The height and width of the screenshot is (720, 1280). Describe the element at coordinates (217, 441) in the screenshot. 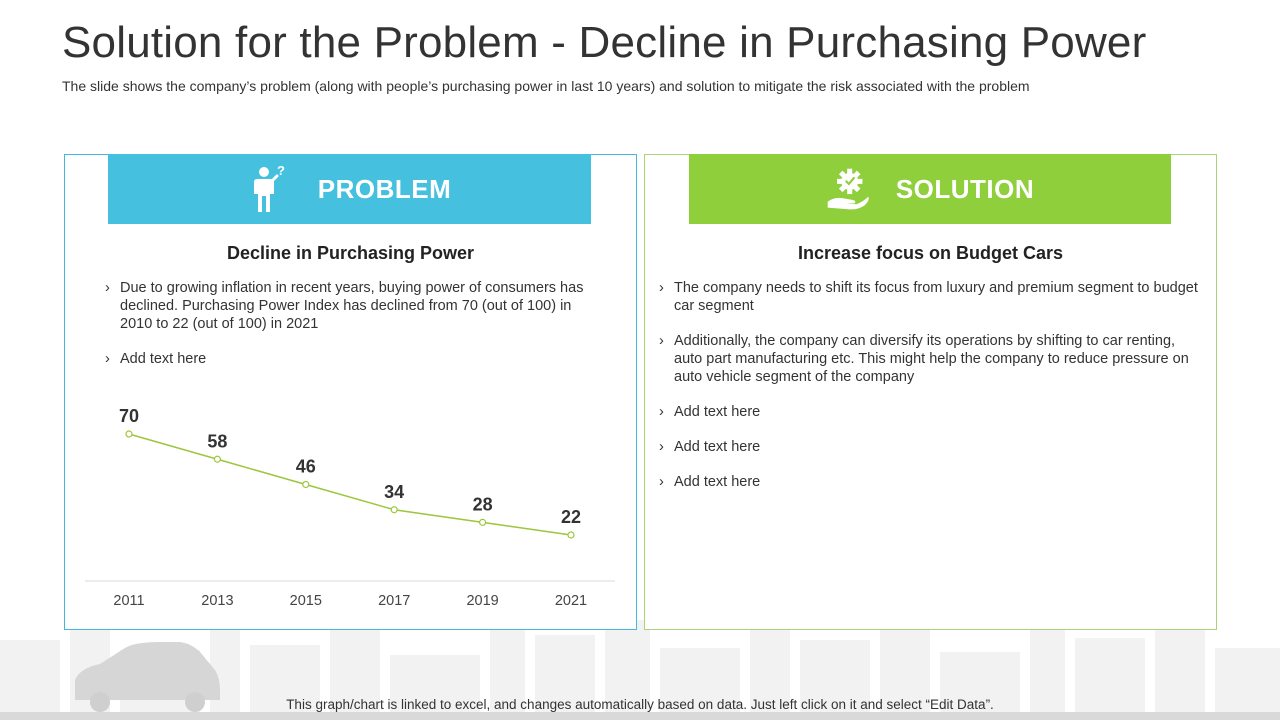

I see `data-label: 58` at that location.